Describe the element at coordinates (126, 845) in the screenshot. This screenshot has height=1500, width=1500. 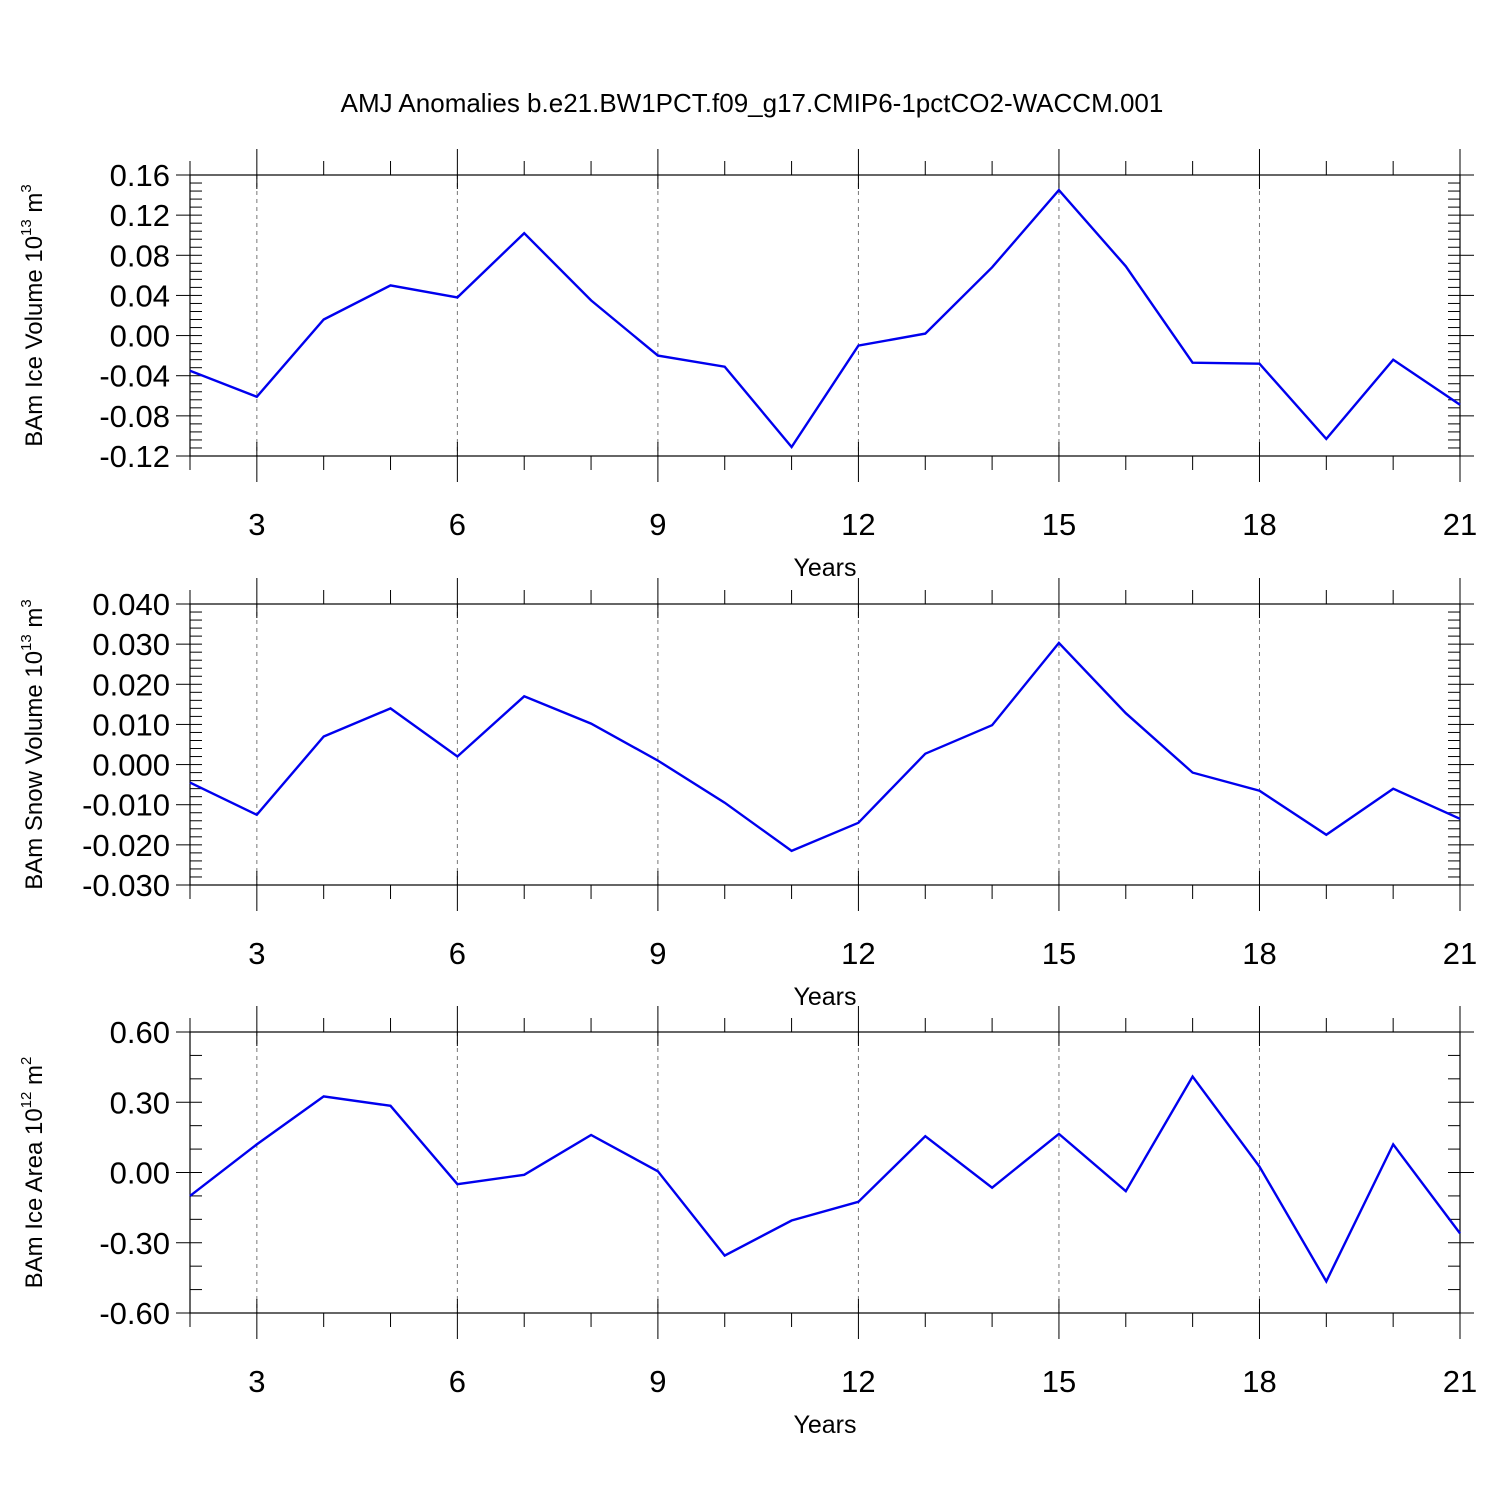
I see `y-tick-label: -0.020` at that location.